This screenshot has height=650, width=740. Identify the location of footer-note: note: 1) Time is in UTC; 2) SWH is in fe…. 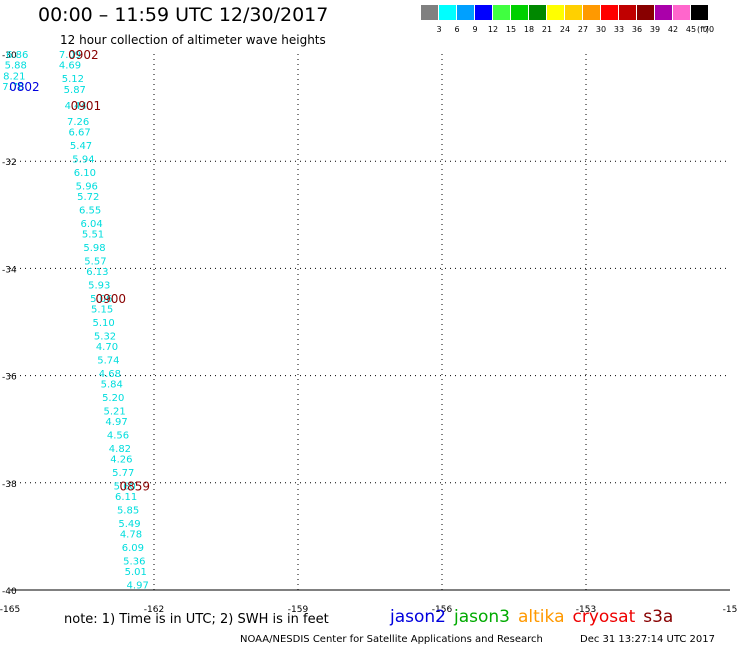
(196, 619).